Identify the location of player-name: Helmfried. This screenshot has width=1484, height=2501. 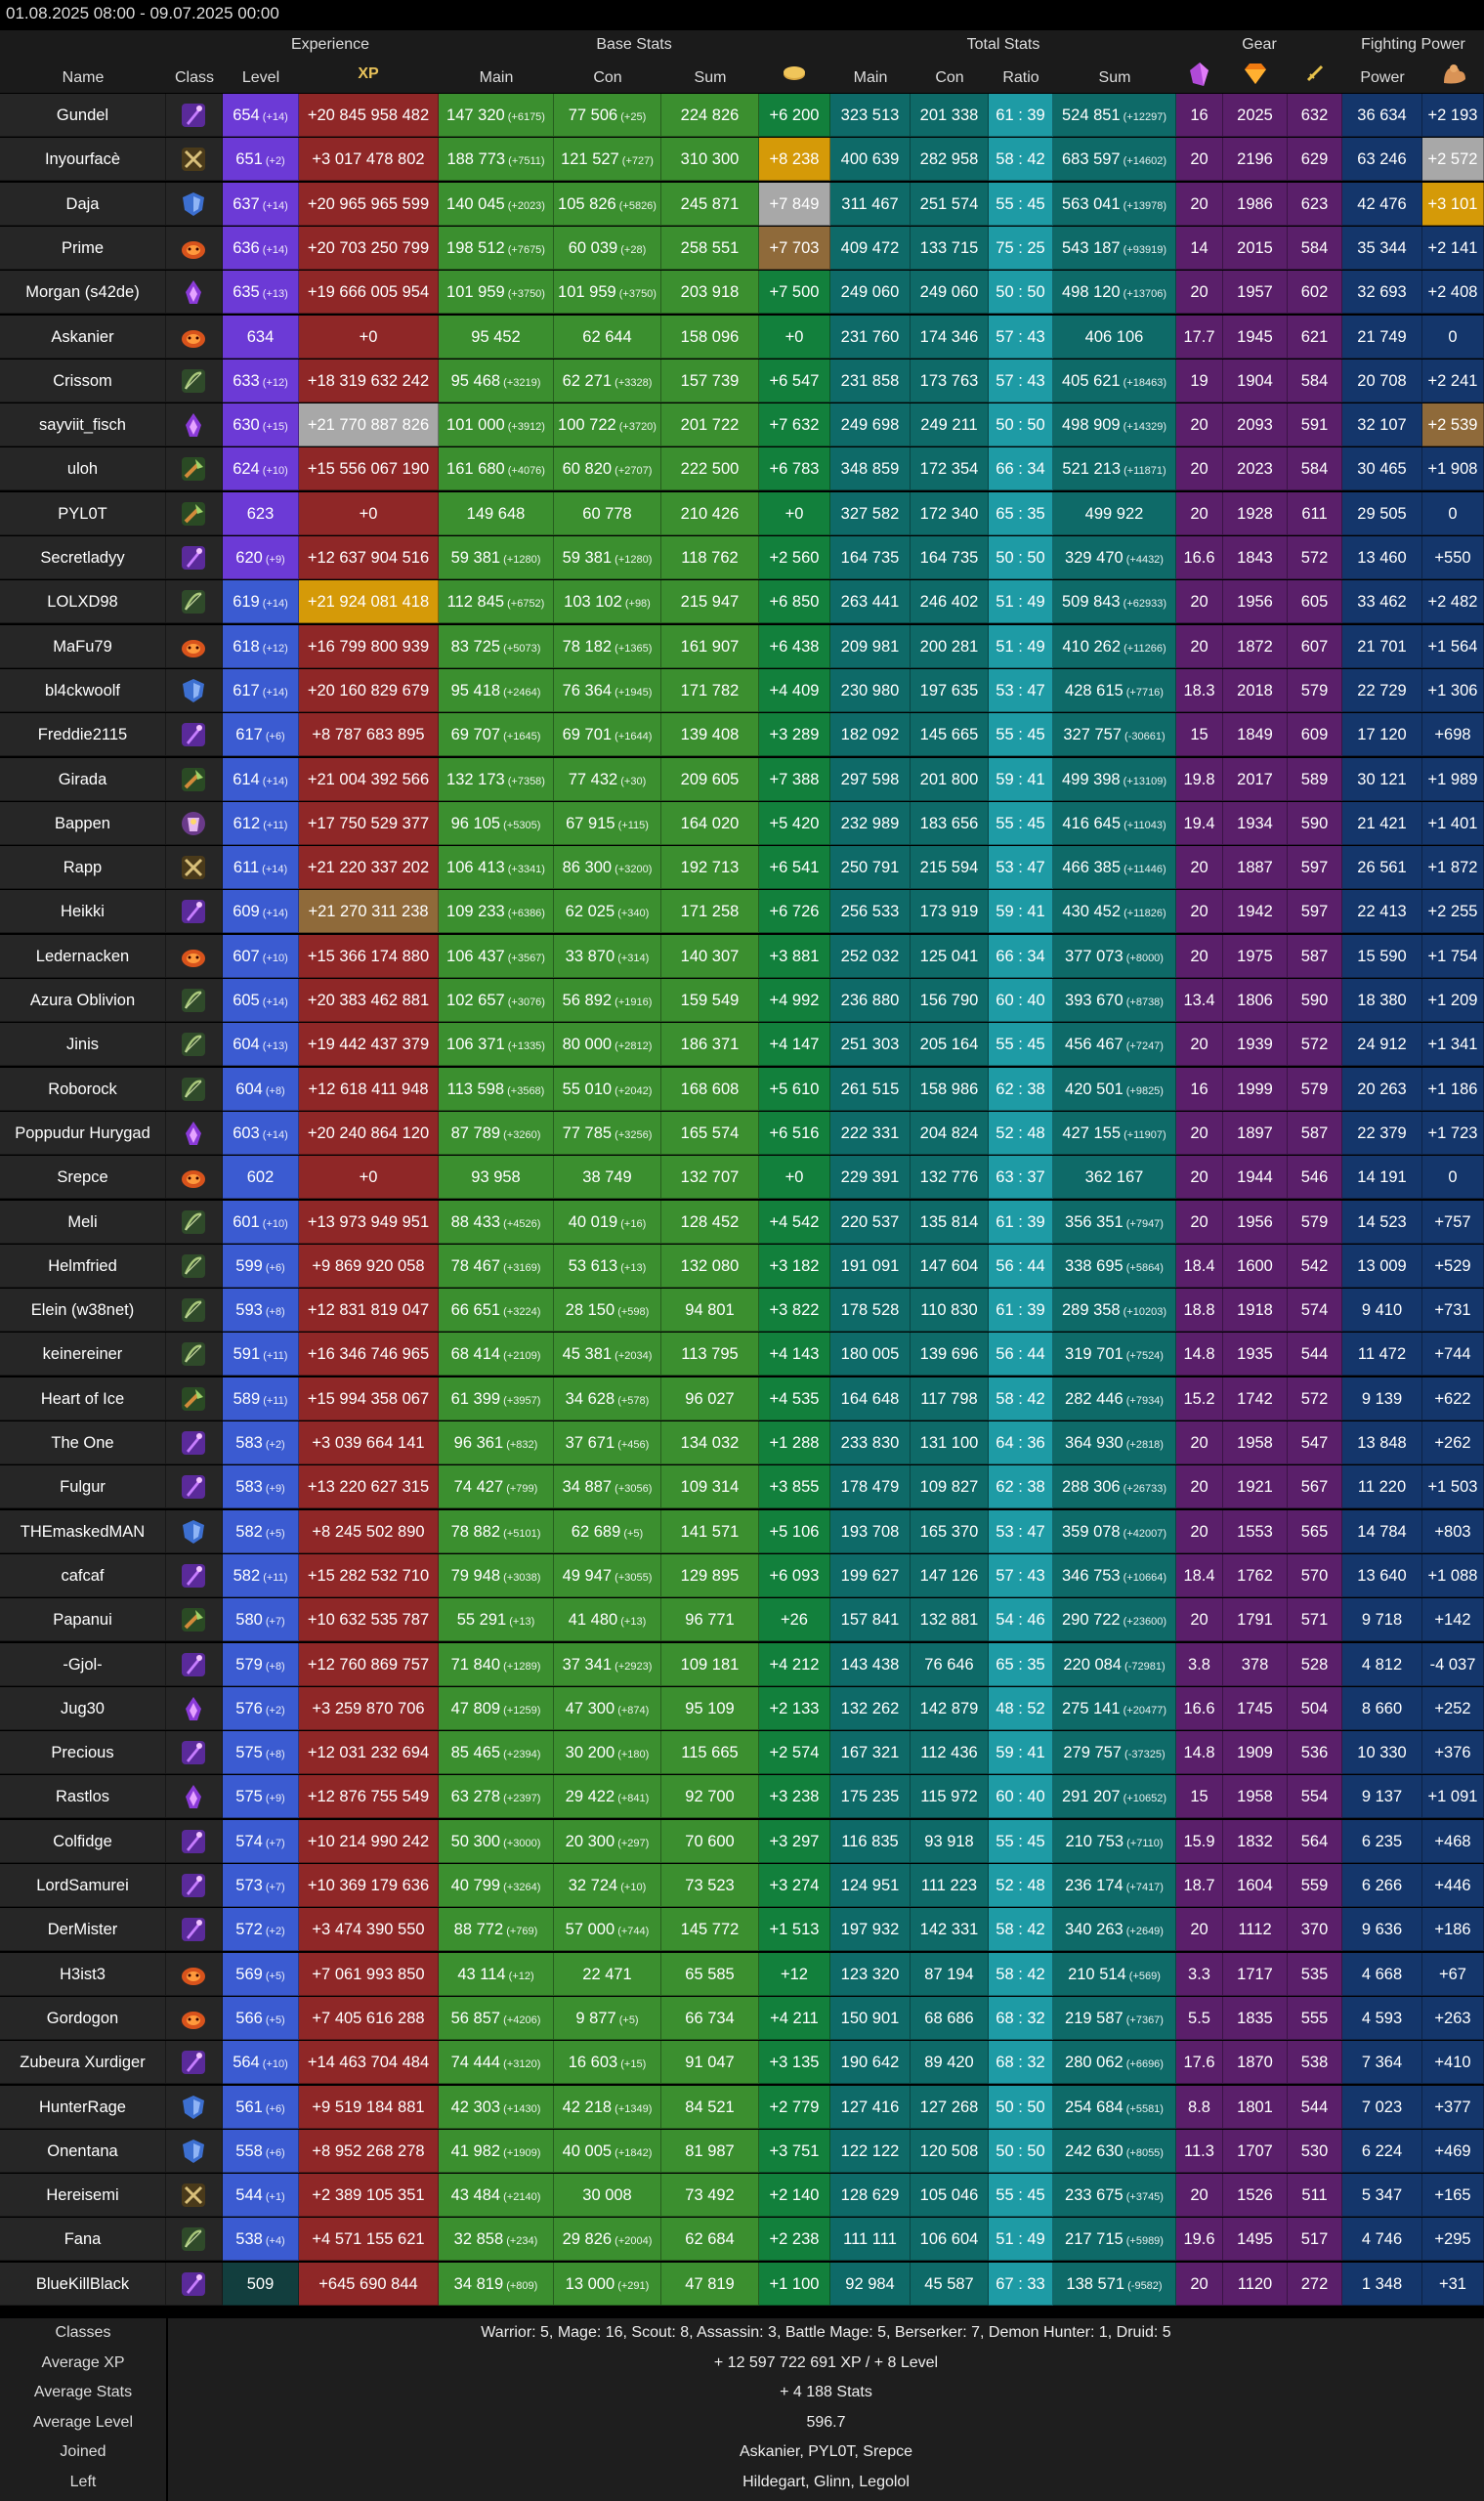
(83, 1266).